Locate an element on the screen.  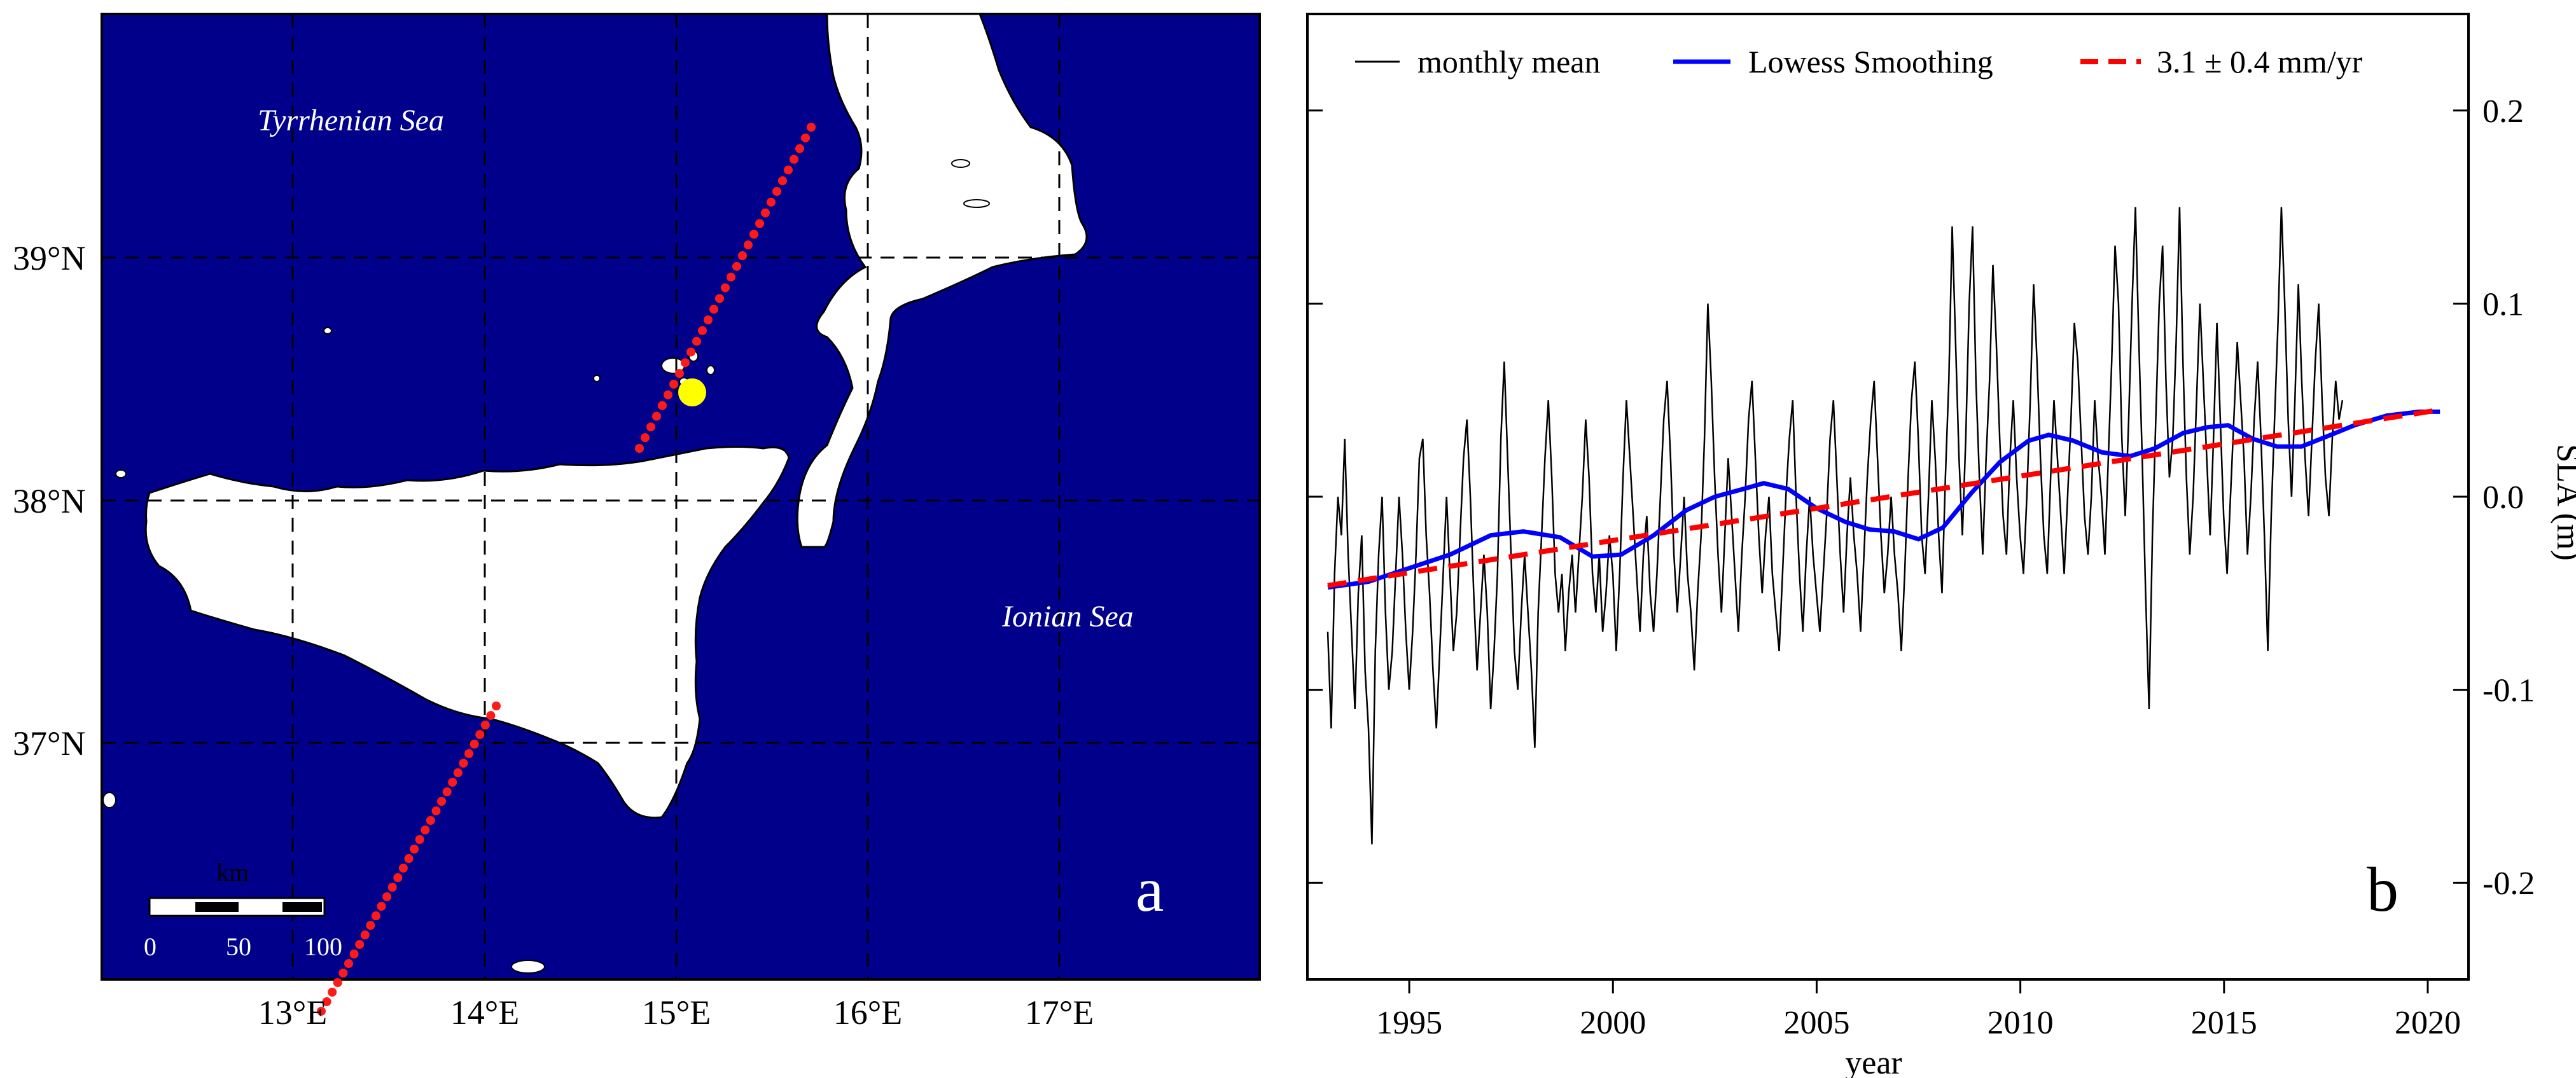
sicily-landmass is located at coordinates (467, 632).